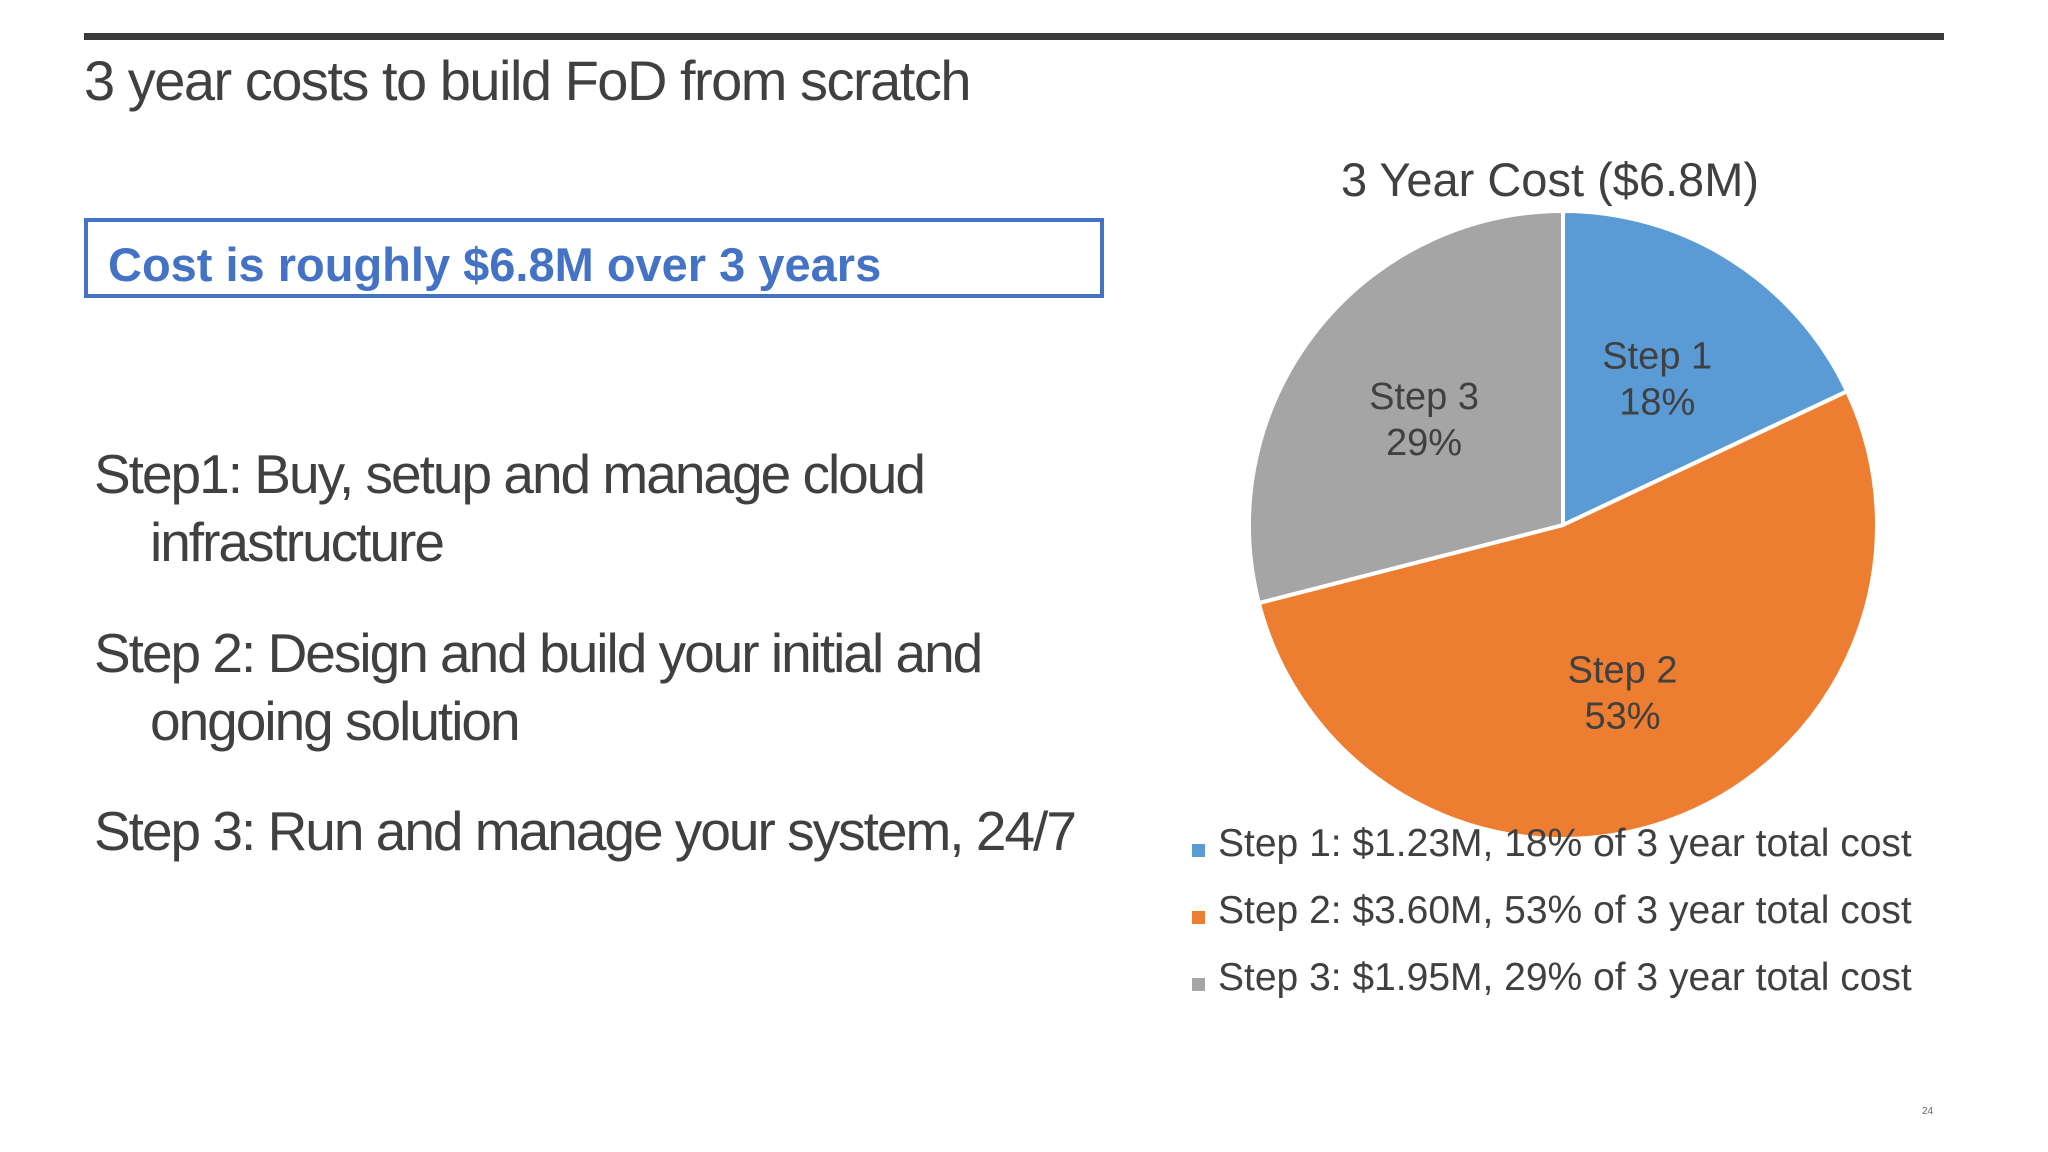 The height and width of the screenshot is (1152, 2048). Describe the element at coordinates (162, 474) in the screenshot. I see `step-1-heading: Step1` at that location.